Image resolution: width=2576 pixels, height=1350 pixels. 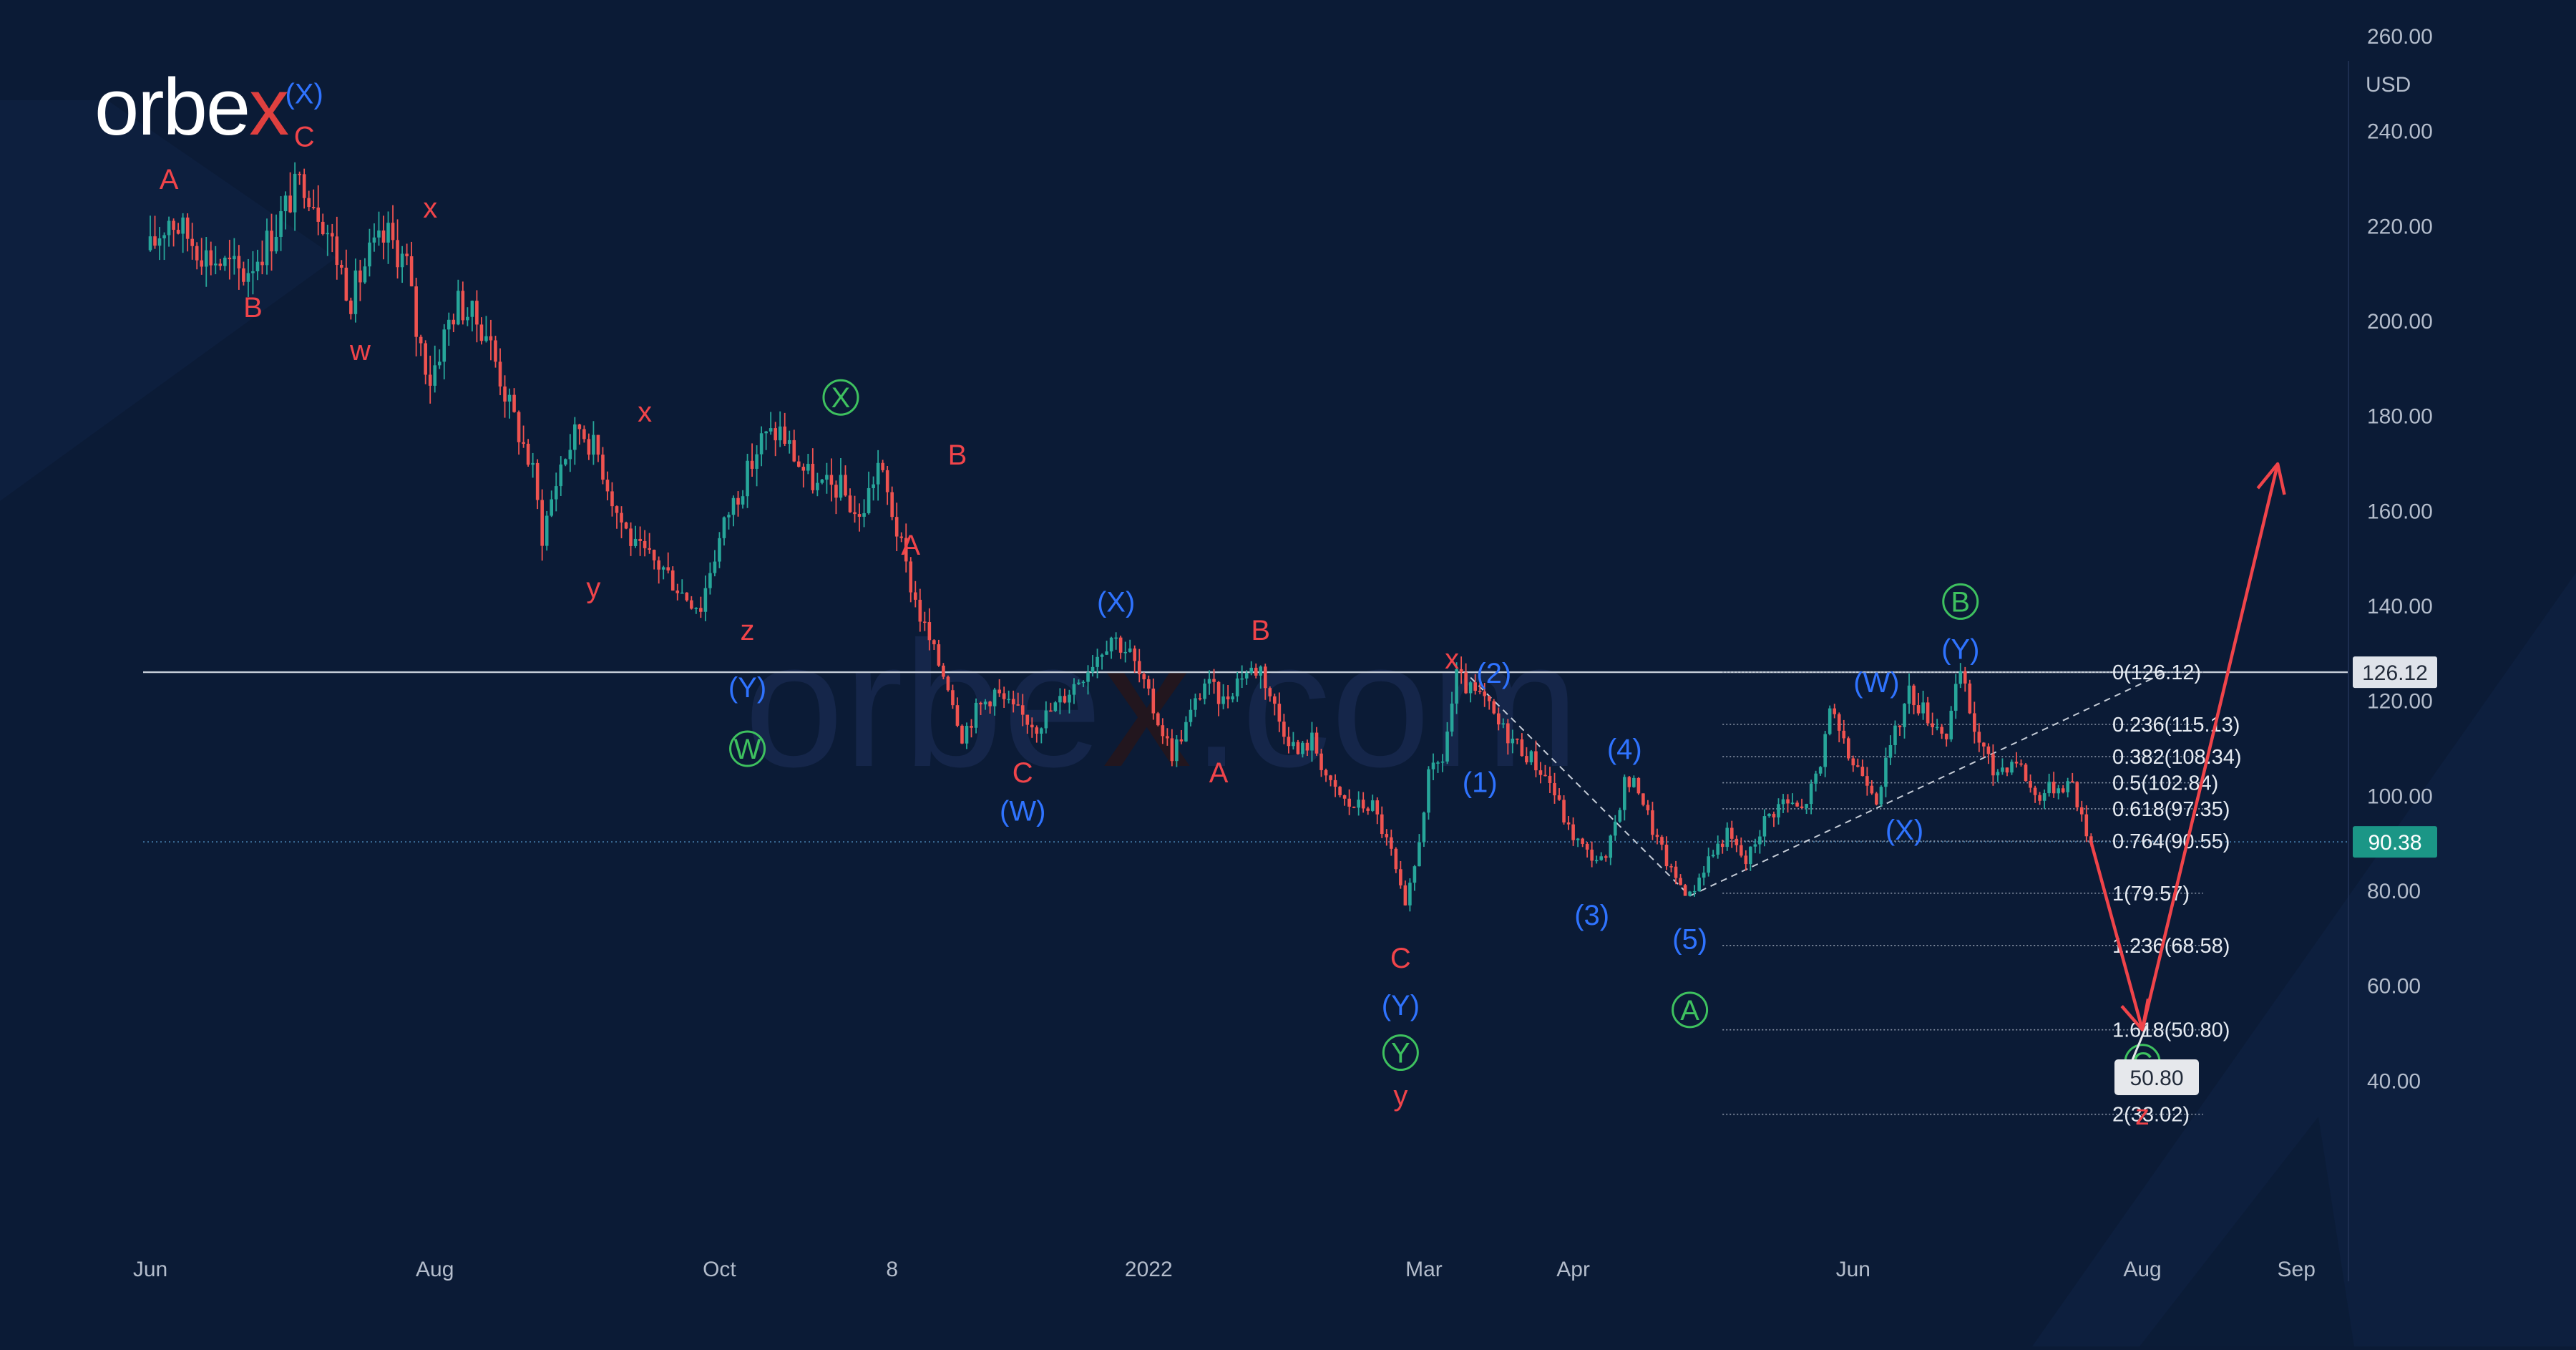 I want to click on y-tick-label: 80.00, so click(x=2394, y=891).